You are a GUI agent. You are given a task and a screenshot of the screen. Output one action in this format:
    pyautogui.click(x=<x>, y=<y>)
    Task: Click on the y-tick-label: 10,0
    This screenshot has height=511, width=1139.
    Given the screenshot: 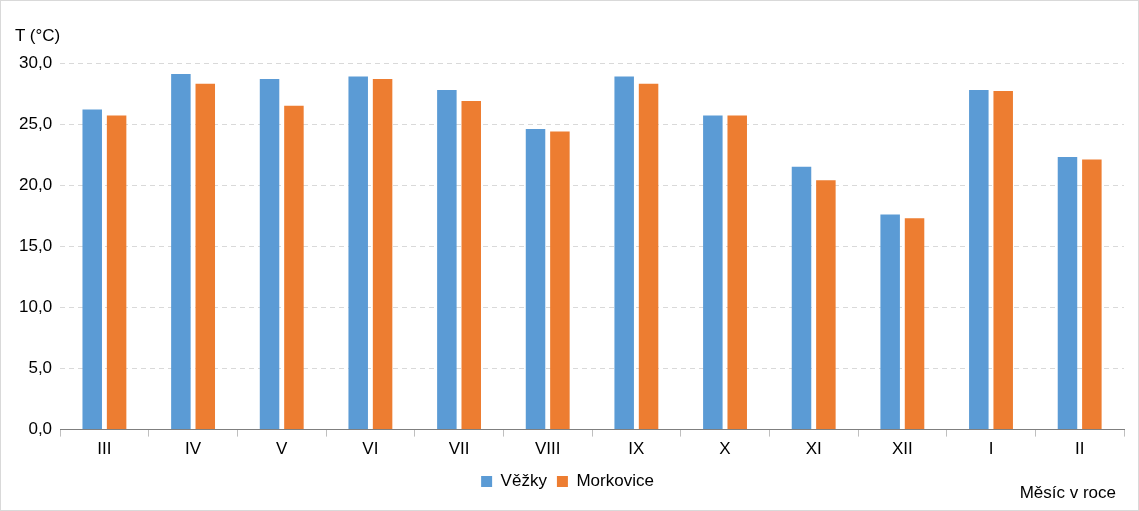 What is the action you would take?
    pyautogui.click(x=35, y=307)
    